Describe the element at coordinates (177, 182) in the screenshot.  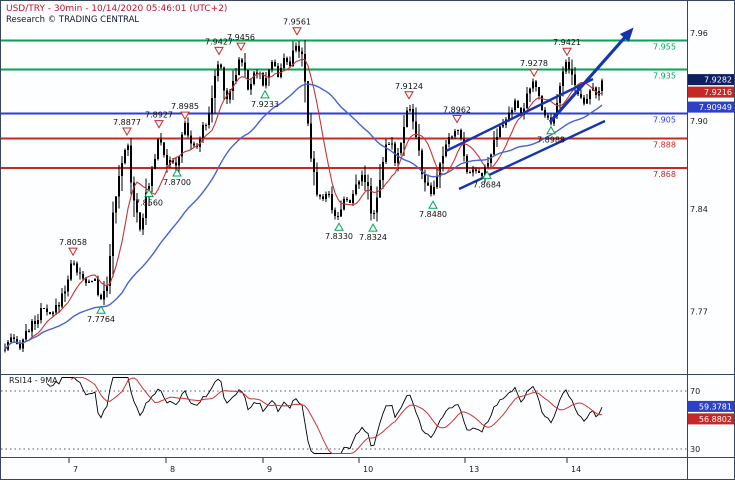
I see `pivot-low-label: 7.8700` at that location.